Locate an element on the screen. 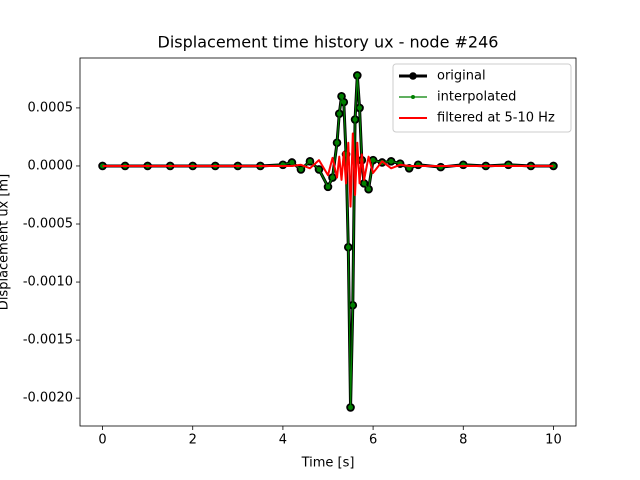  y-tick-label: 0.0000 is located at coordinates (51, 165).